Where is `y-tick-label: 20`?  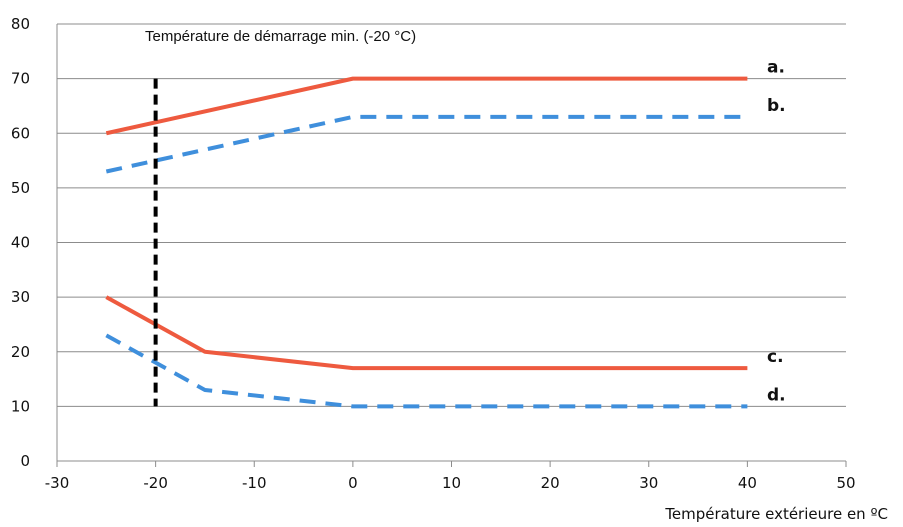
y-tick-label: 20 is located at coordinates (20, 352).